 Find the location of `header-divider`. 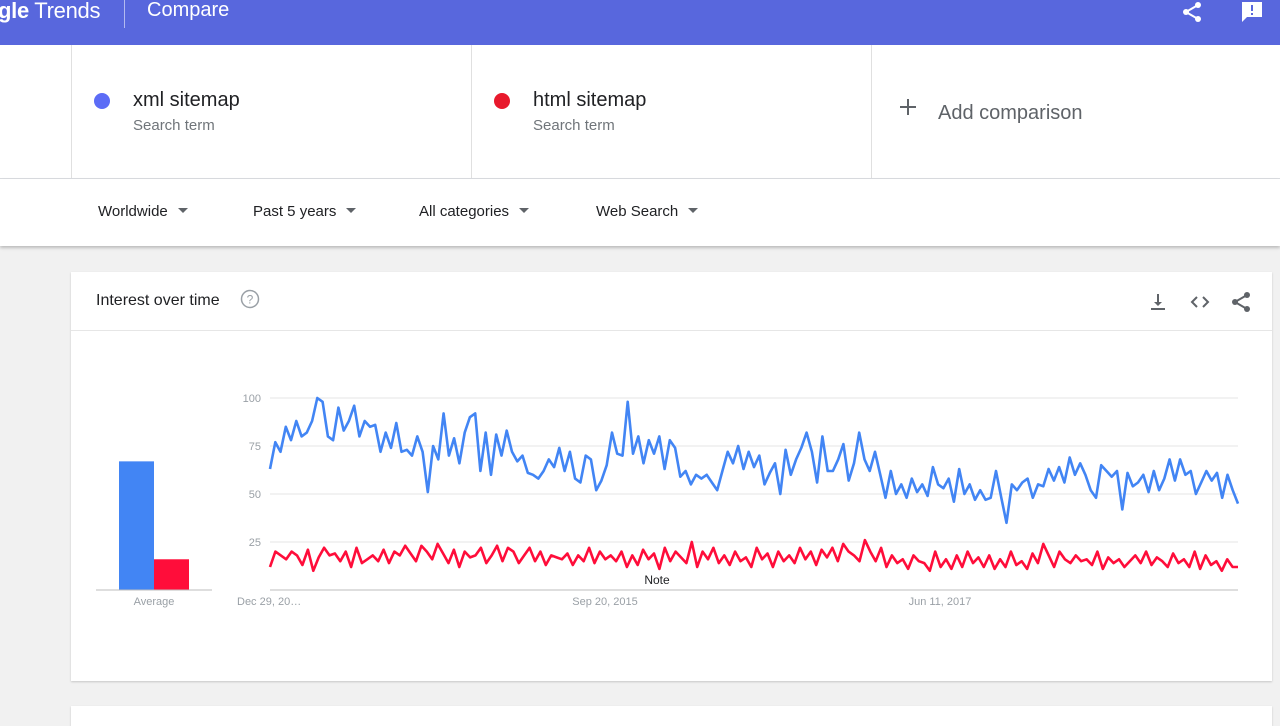

header-divider is located at coordinates (124, 14).